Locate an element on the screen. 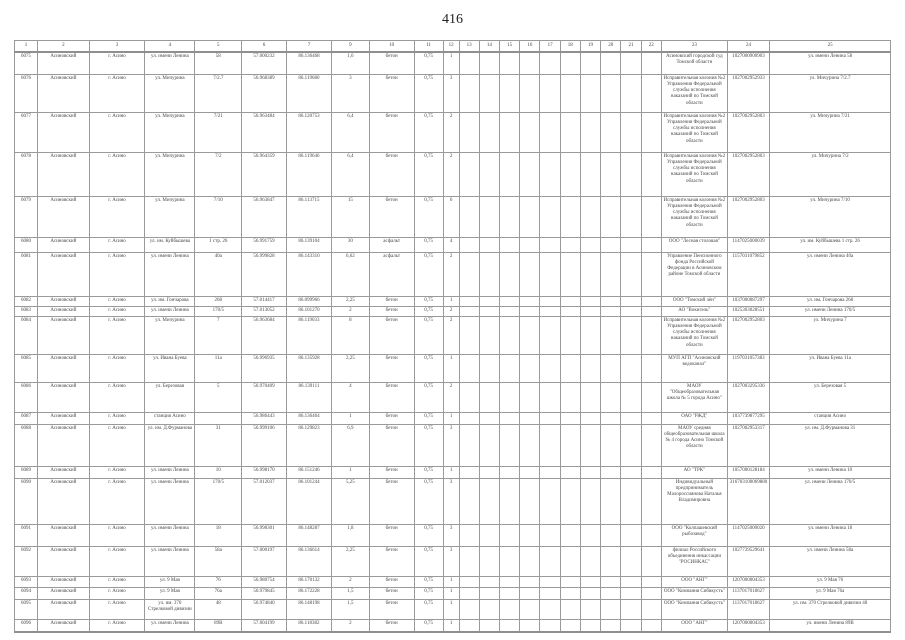 This screenshot has width=905, height=640. table-cell: 86.119680 is located at coordinates (309, 93).